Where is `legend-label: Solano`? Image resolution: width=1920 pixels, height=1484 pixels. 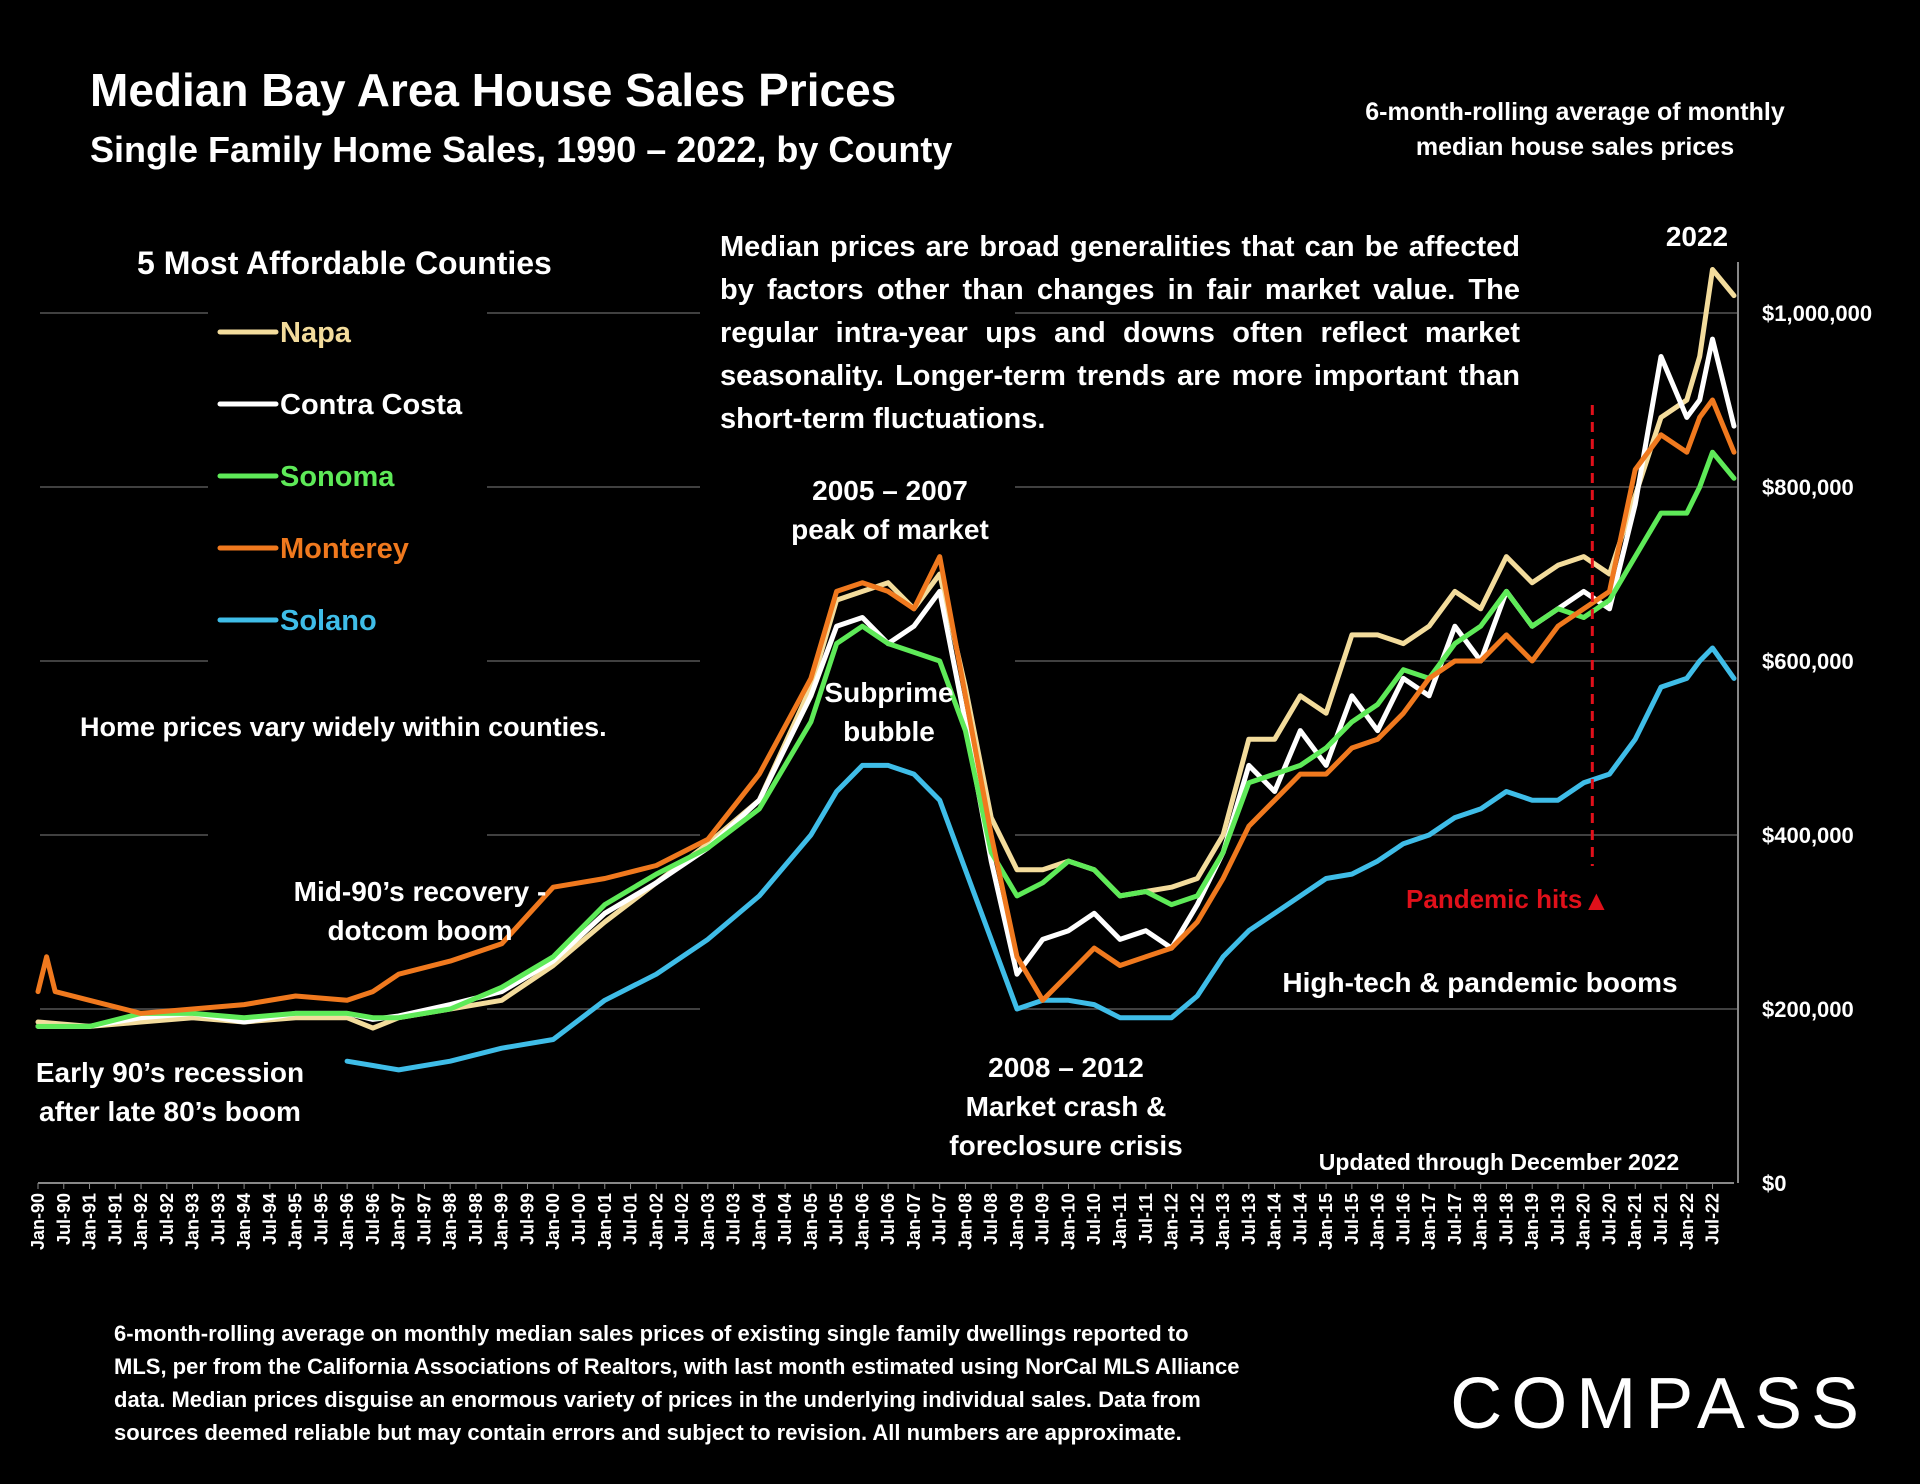
legend-label: Solano is located at coordinates (328, 621).